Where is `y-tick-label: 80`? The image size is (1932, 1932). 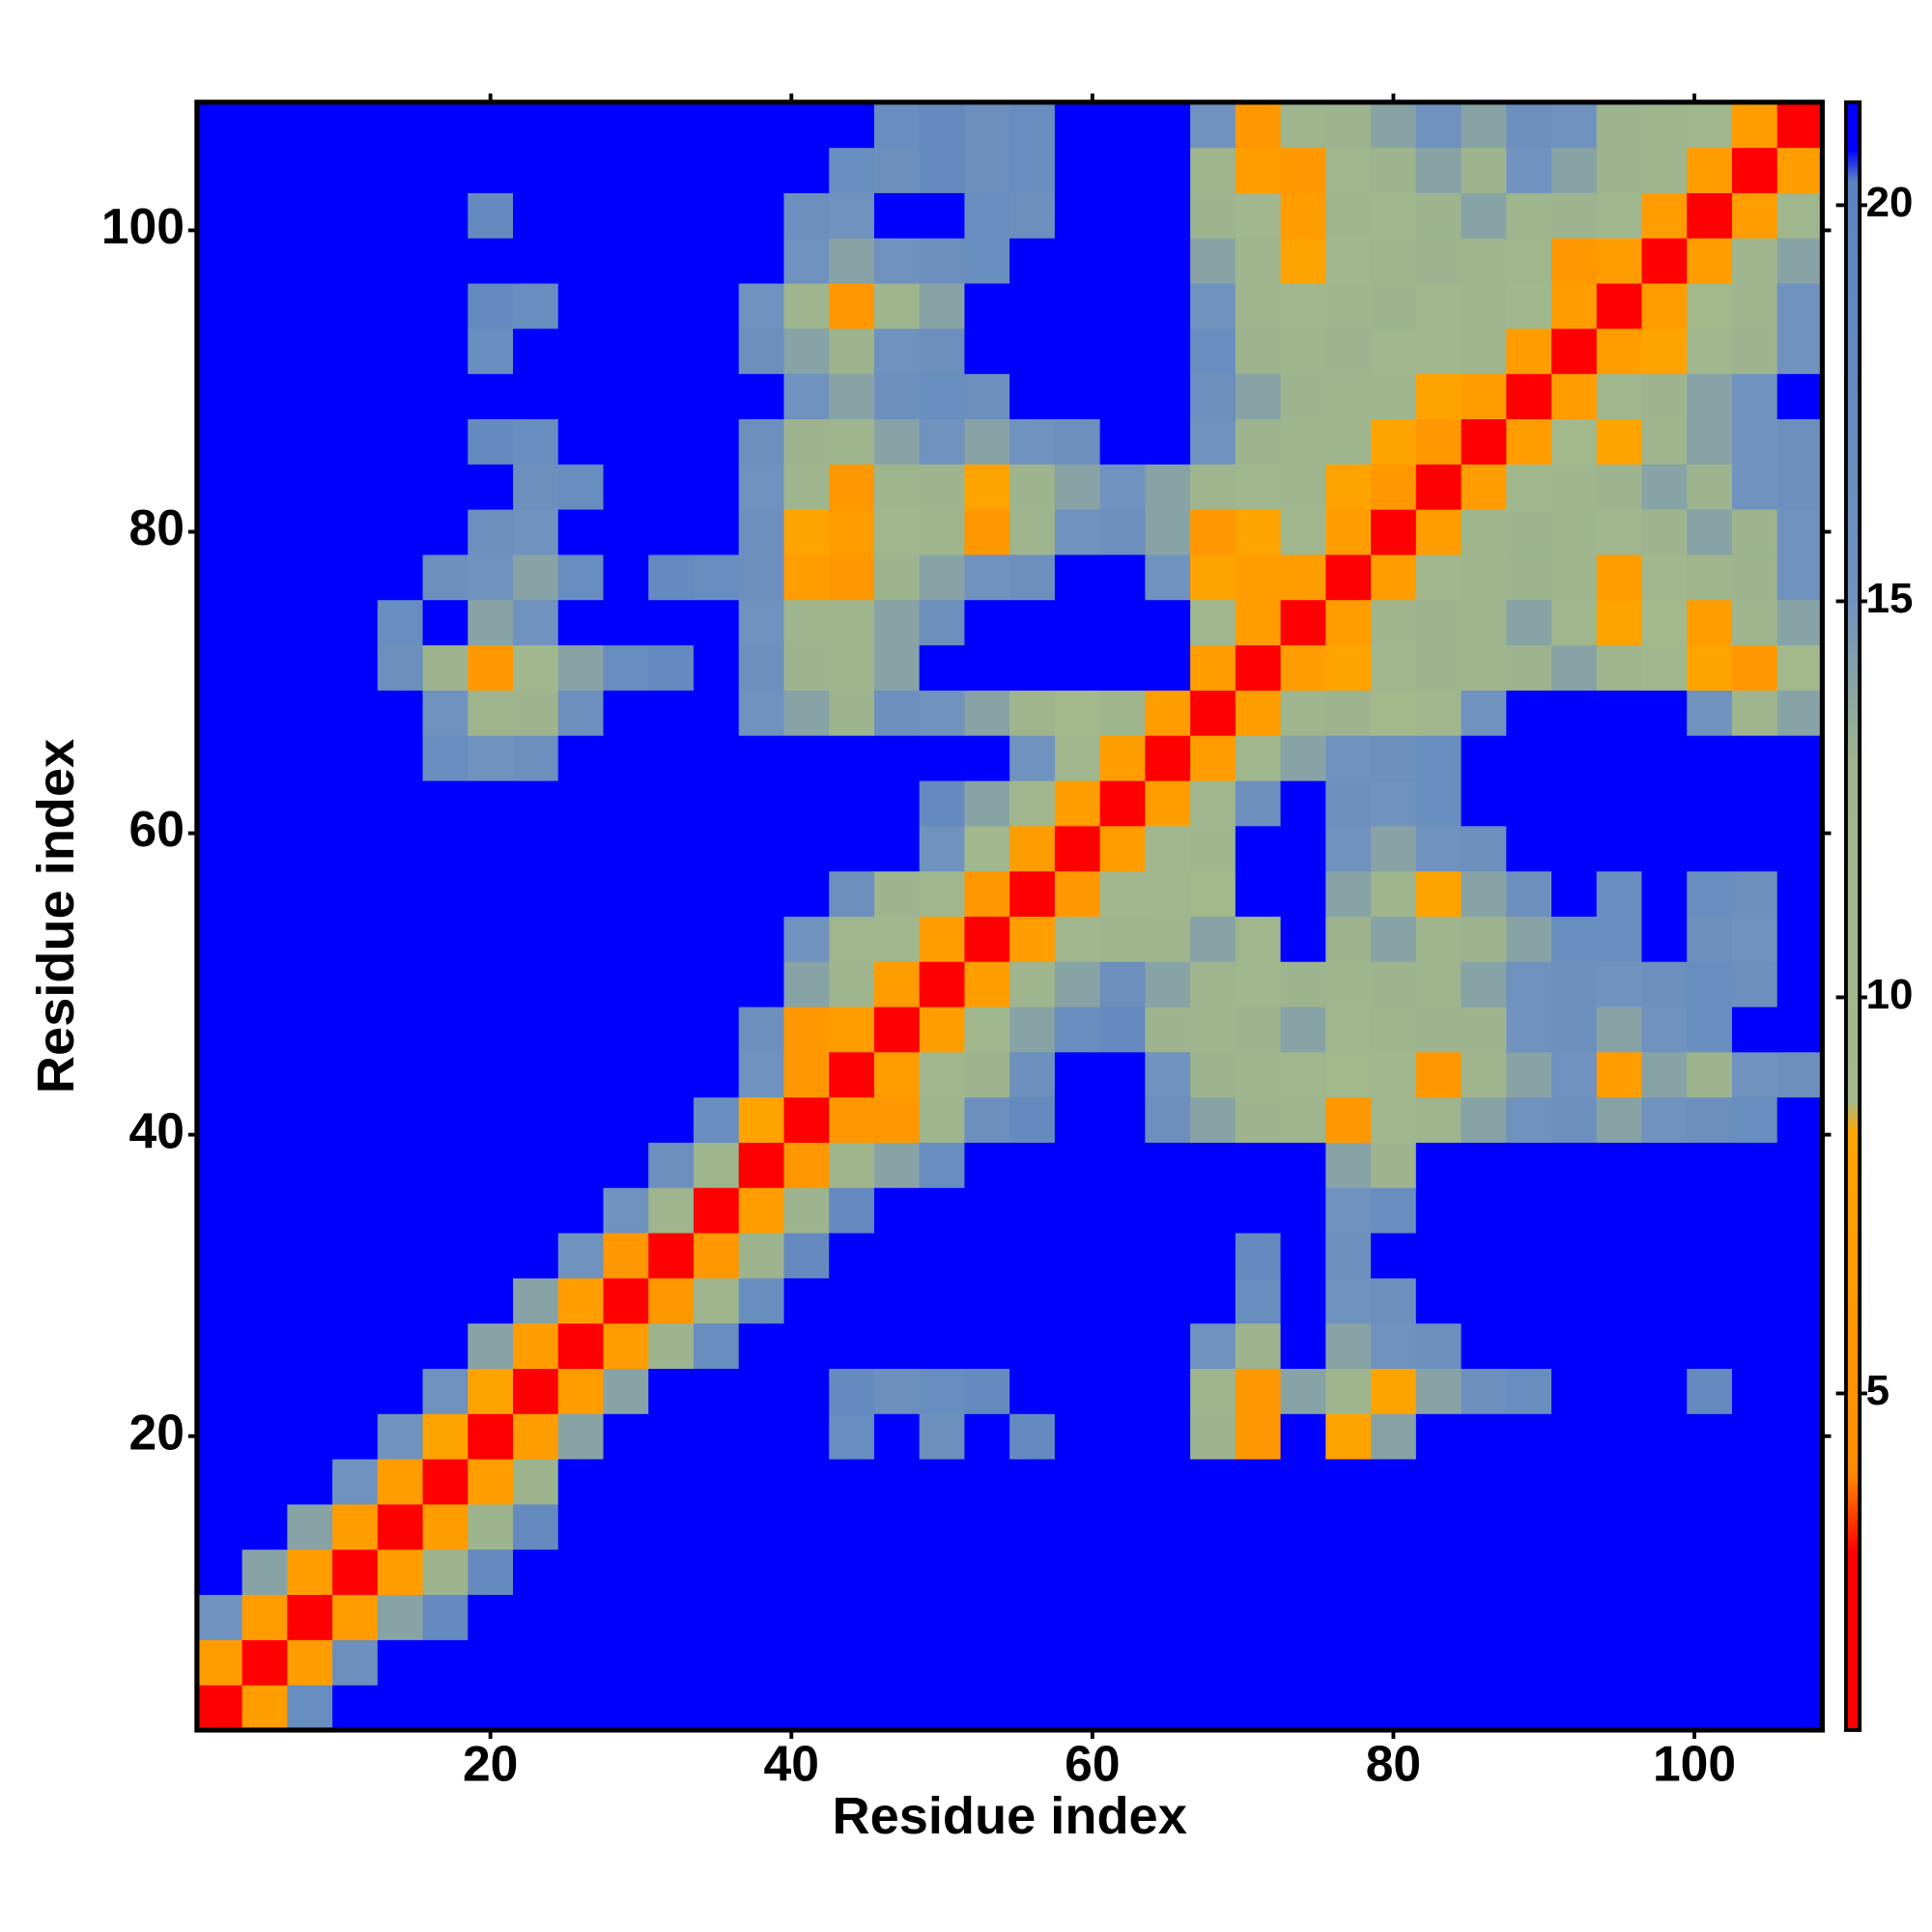 y-tick-label: 80 is located at coordinates (157, 527).